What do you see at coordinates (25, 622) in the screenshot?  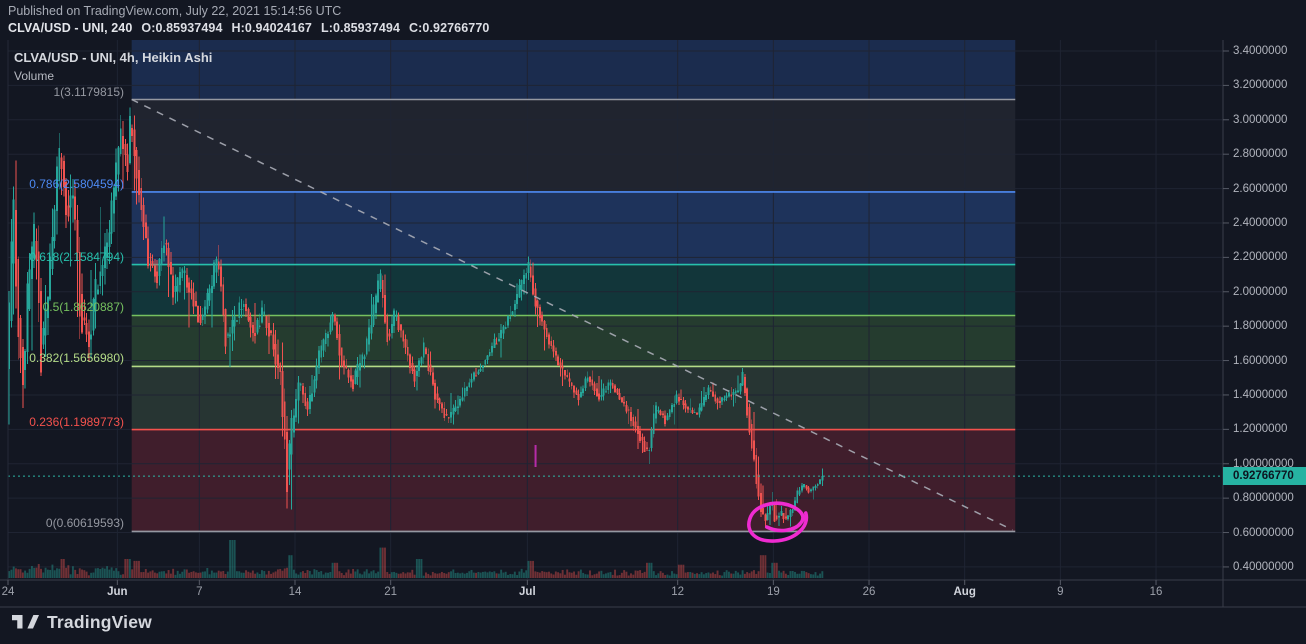 I see `tradingview-logo-icon` at bounding box center [25, 622].